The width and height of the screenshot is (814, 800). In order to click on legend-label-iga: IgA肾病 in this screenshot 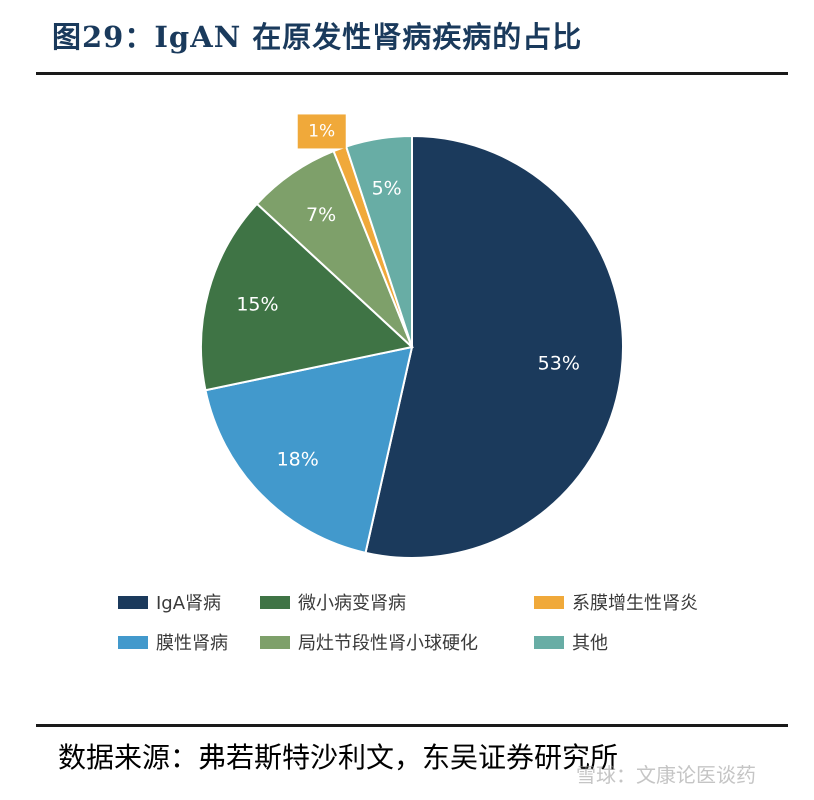, I will do `click(189, 603)`.